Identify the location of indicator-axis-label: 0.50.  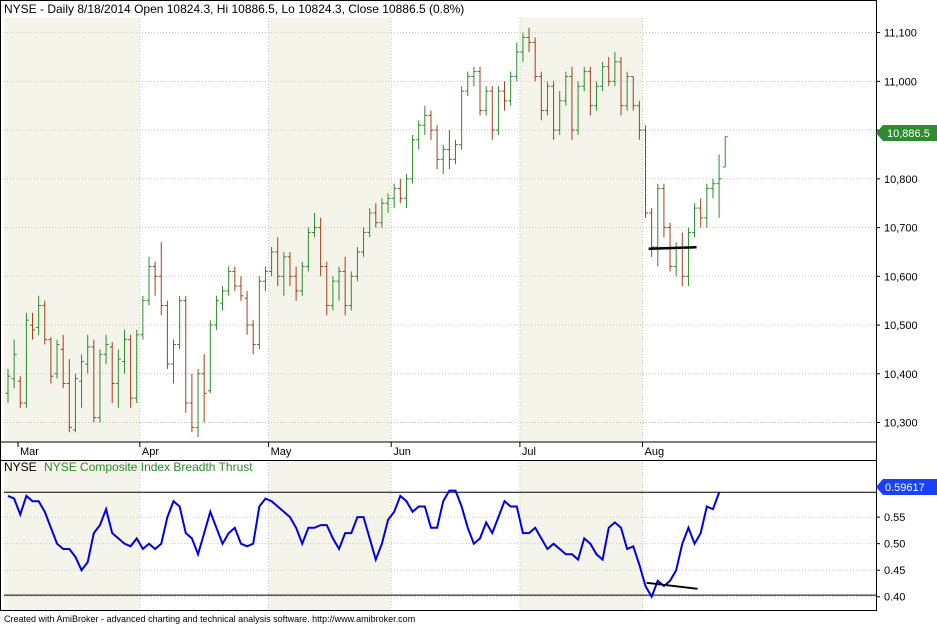
(894, 545).